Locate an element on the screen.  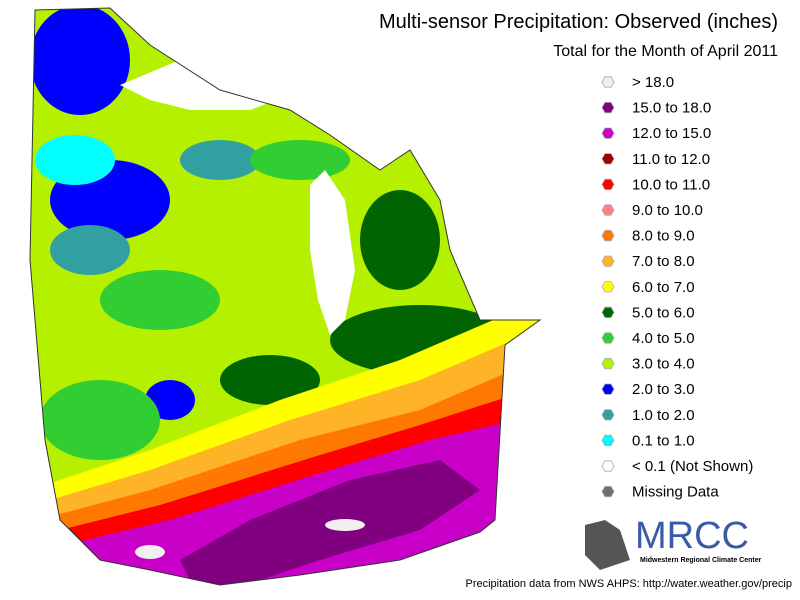
legend-label: 5.0 to 6.0 is located at coordinates (663, 312).